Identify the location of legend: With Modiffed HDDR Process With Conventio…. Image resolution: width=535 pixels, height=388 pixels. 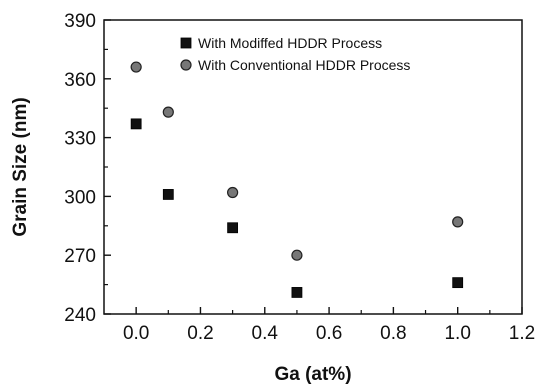
(295, 54).